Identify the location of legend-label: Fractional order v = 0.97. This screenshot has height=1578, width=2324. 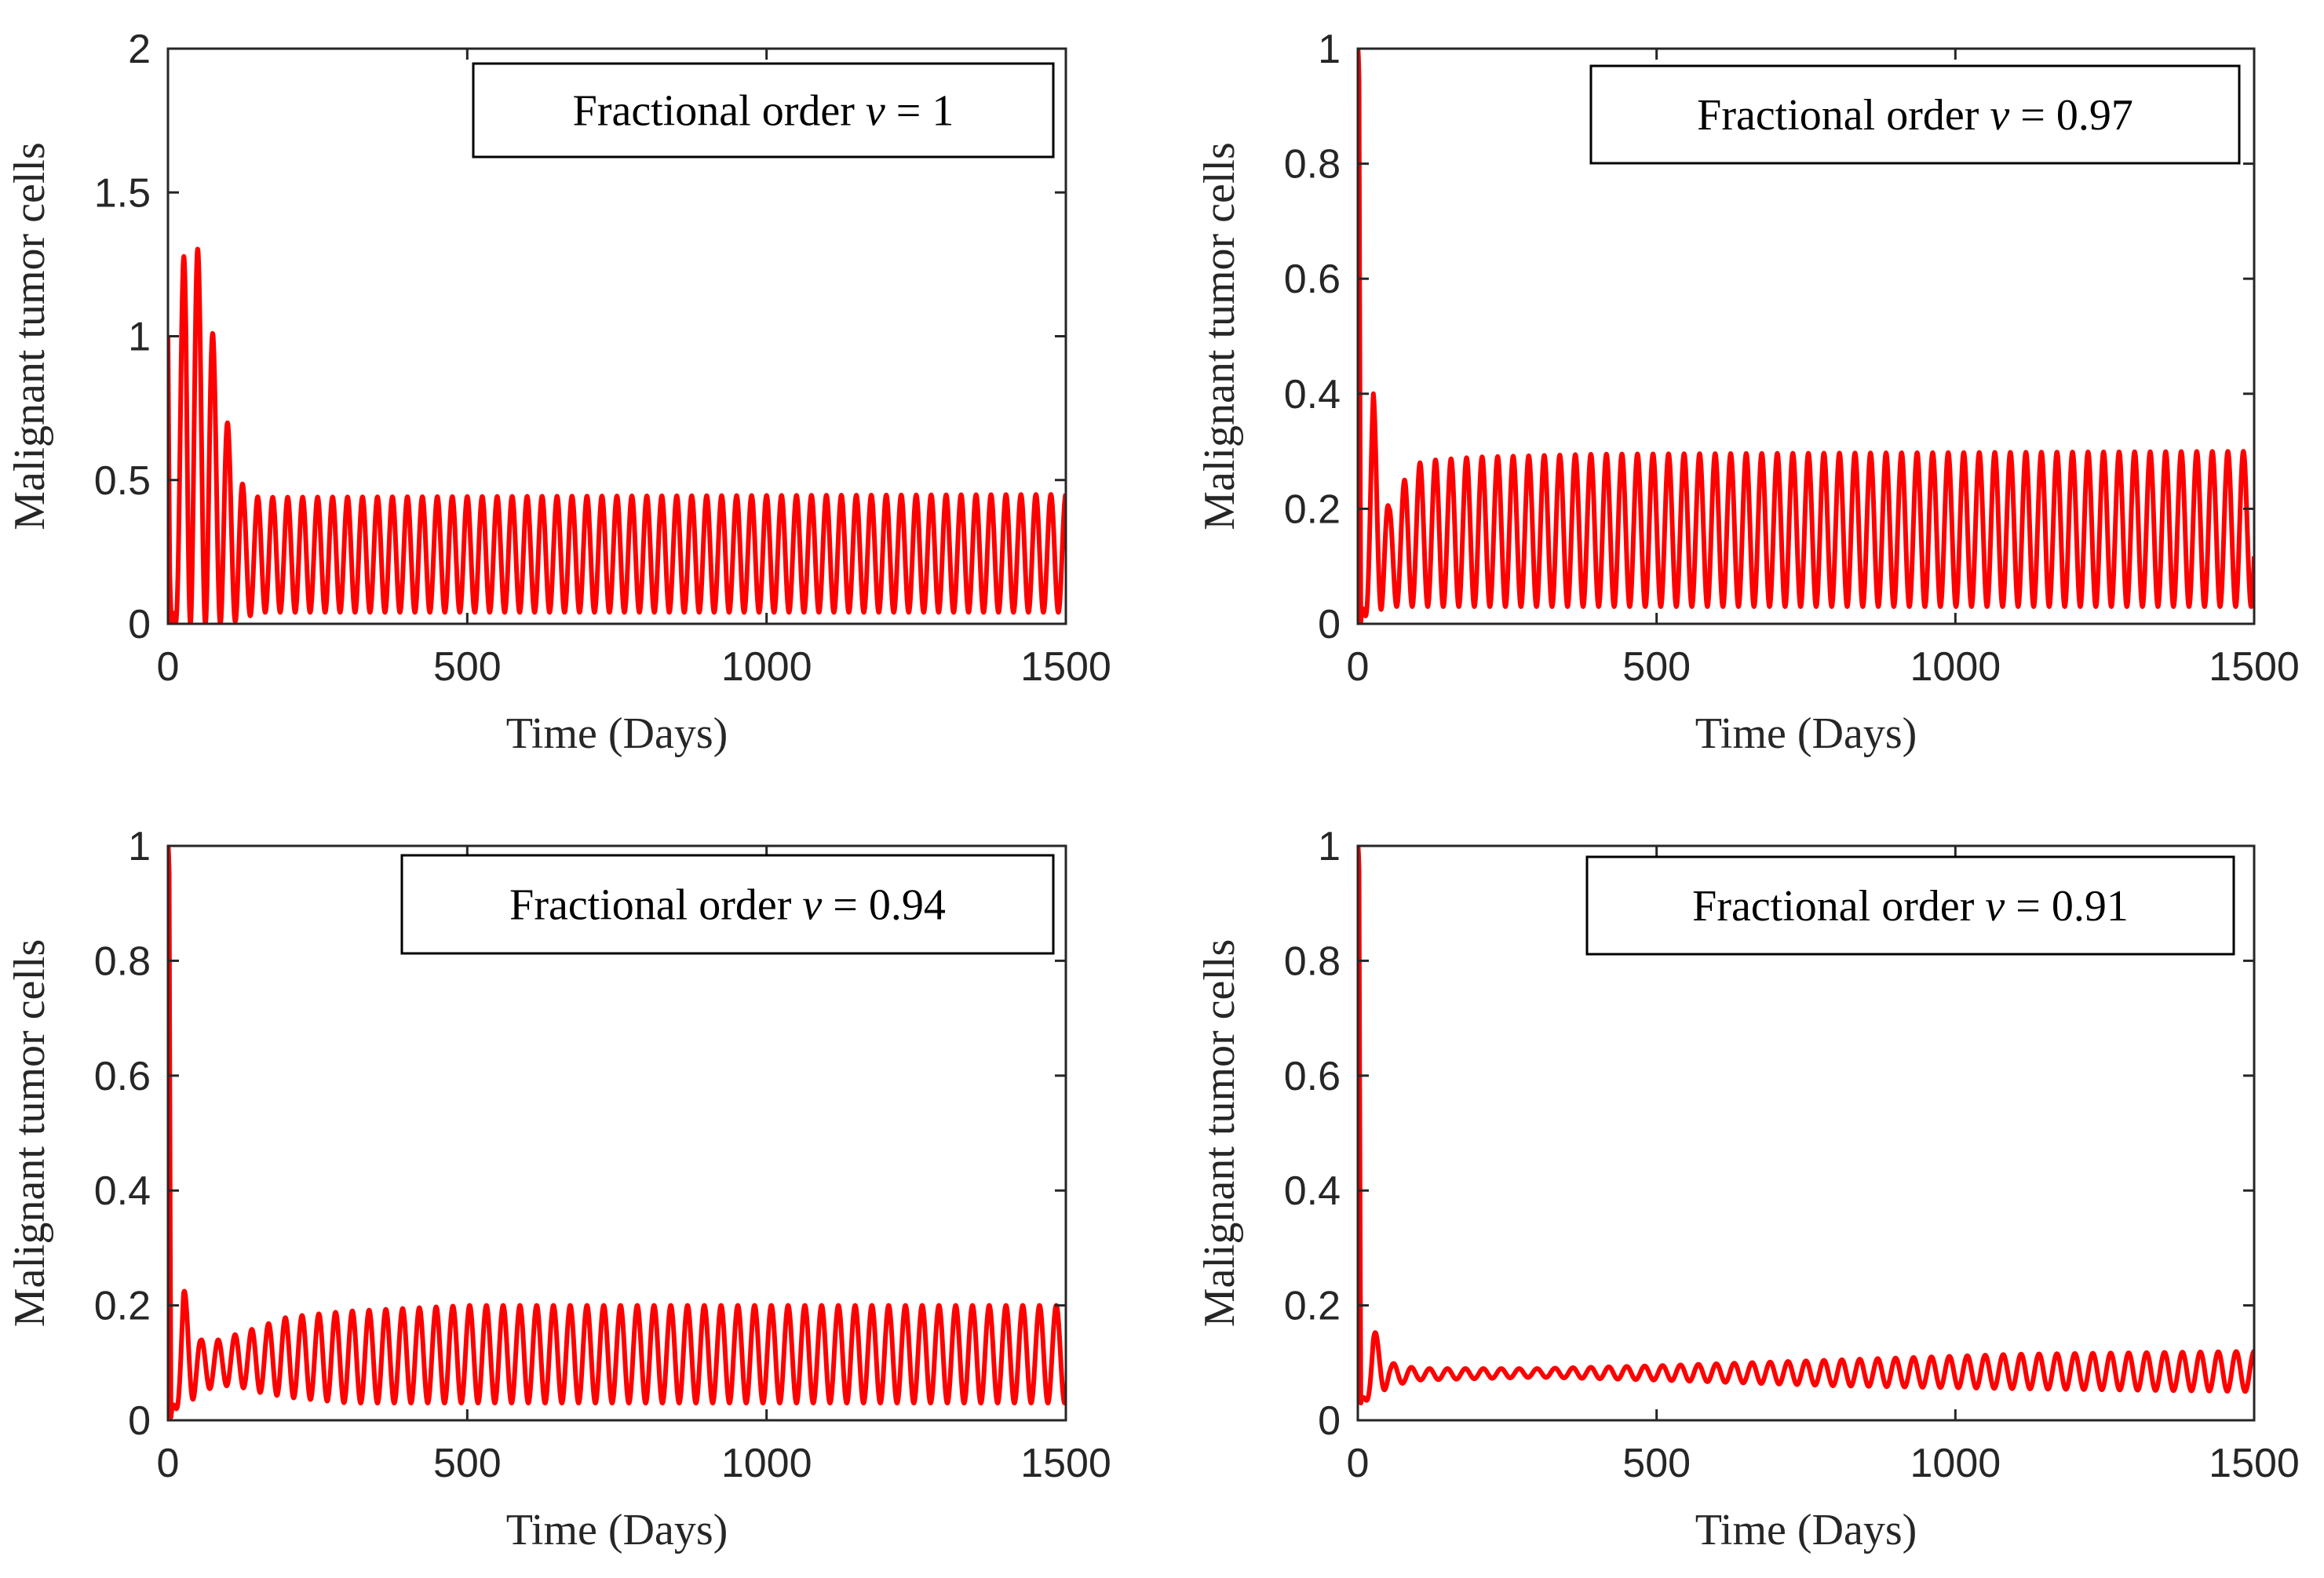
(1915, 115).